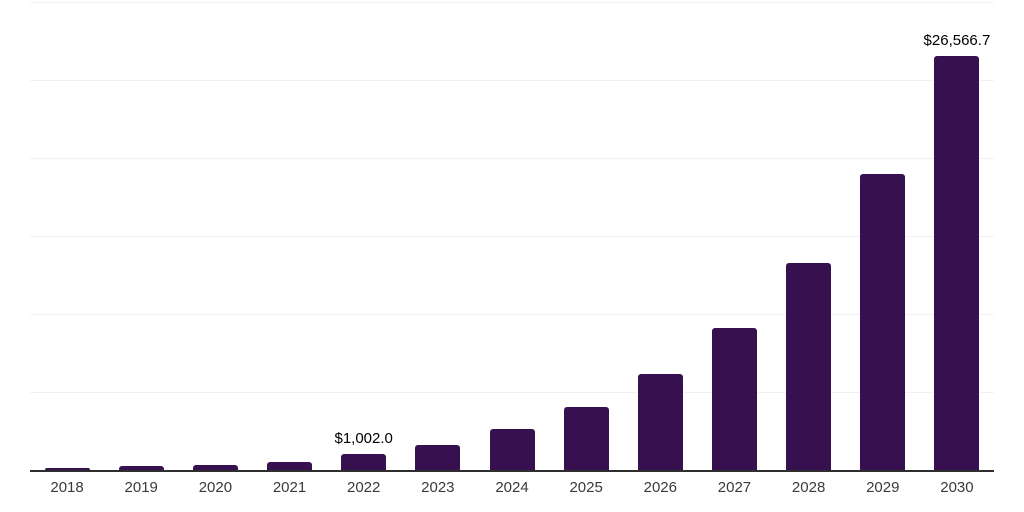 The height and width of the screenshot is (512, 1024). I want to click on x-tick-label-2024: 2024, so click(512, 487).